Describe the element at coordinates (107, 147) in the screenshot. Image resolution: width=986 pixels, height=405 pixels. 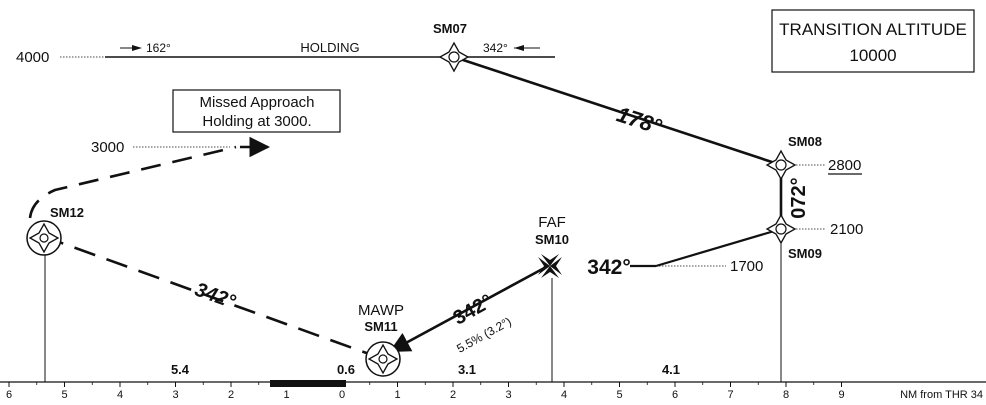
I see `altitude-missed: 3000` at that location.